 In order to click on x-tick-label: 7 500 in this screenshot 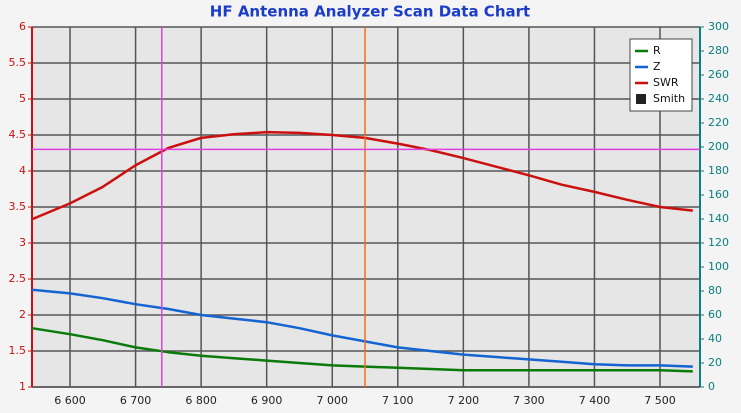, I will do `click(660, 400)`.